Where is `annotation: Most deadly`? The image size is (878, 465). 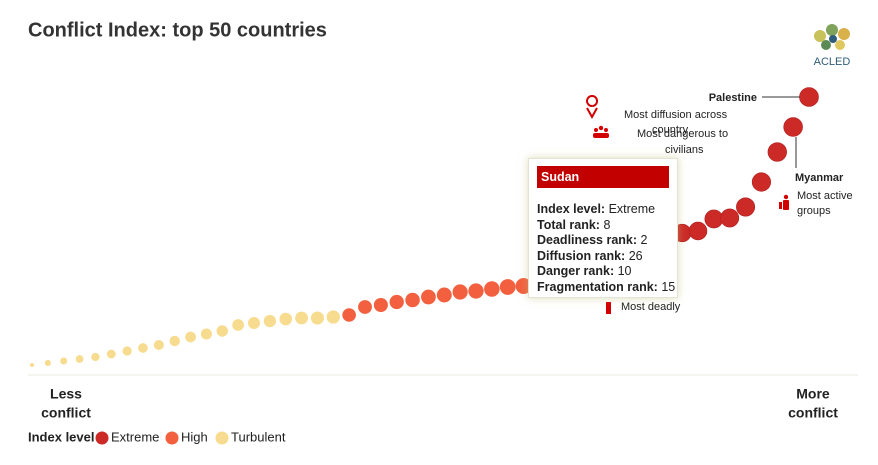
annotation: Most deadly is located at coordinates (651, 307).